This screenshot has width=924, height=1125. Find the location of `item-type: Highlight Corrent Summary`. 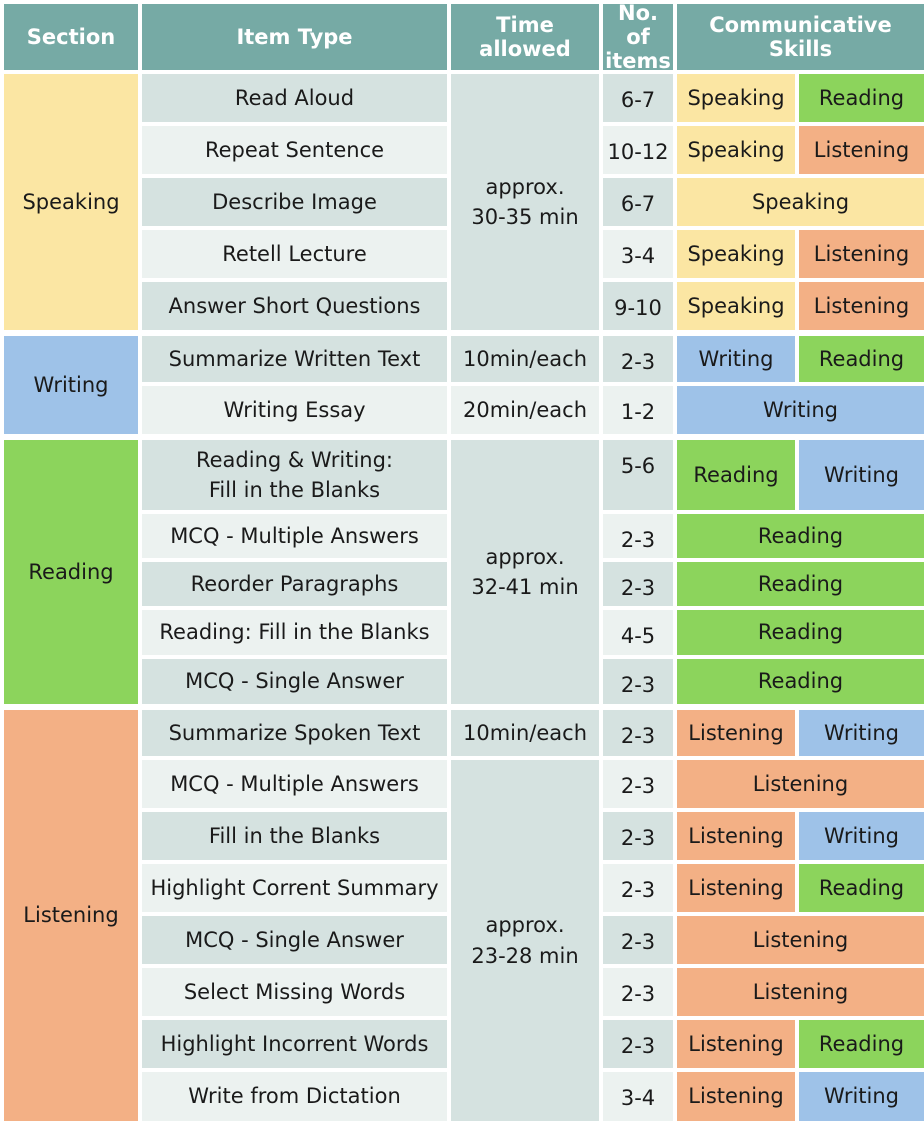

item-type: Highlight Corrent Summary is located at coordinates (294, 888).